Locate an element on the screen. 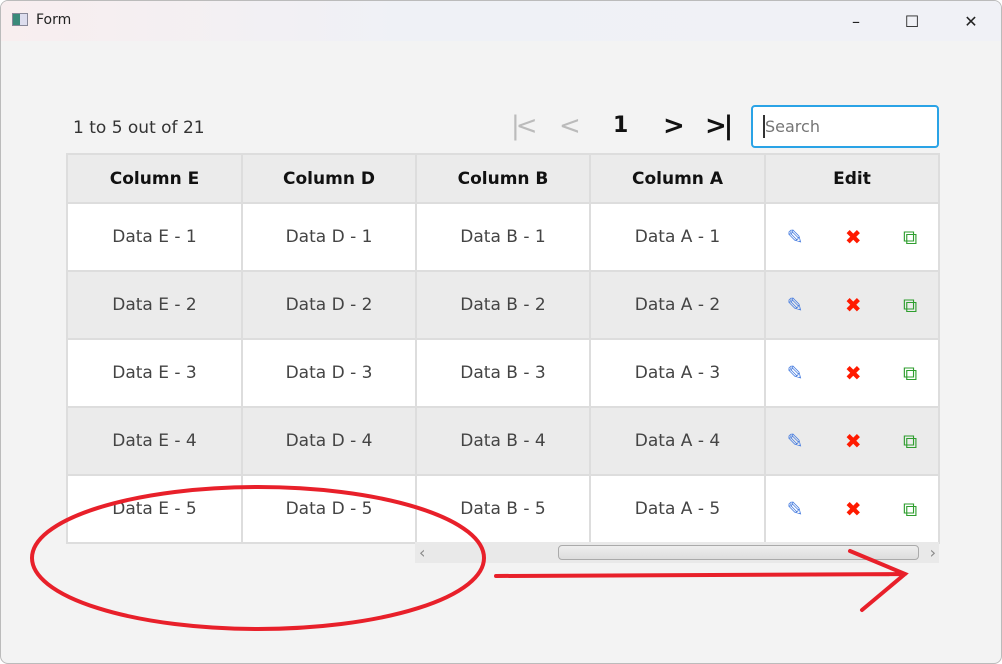  scroll-left-button: ‹ is located at coordinates (422, 552).